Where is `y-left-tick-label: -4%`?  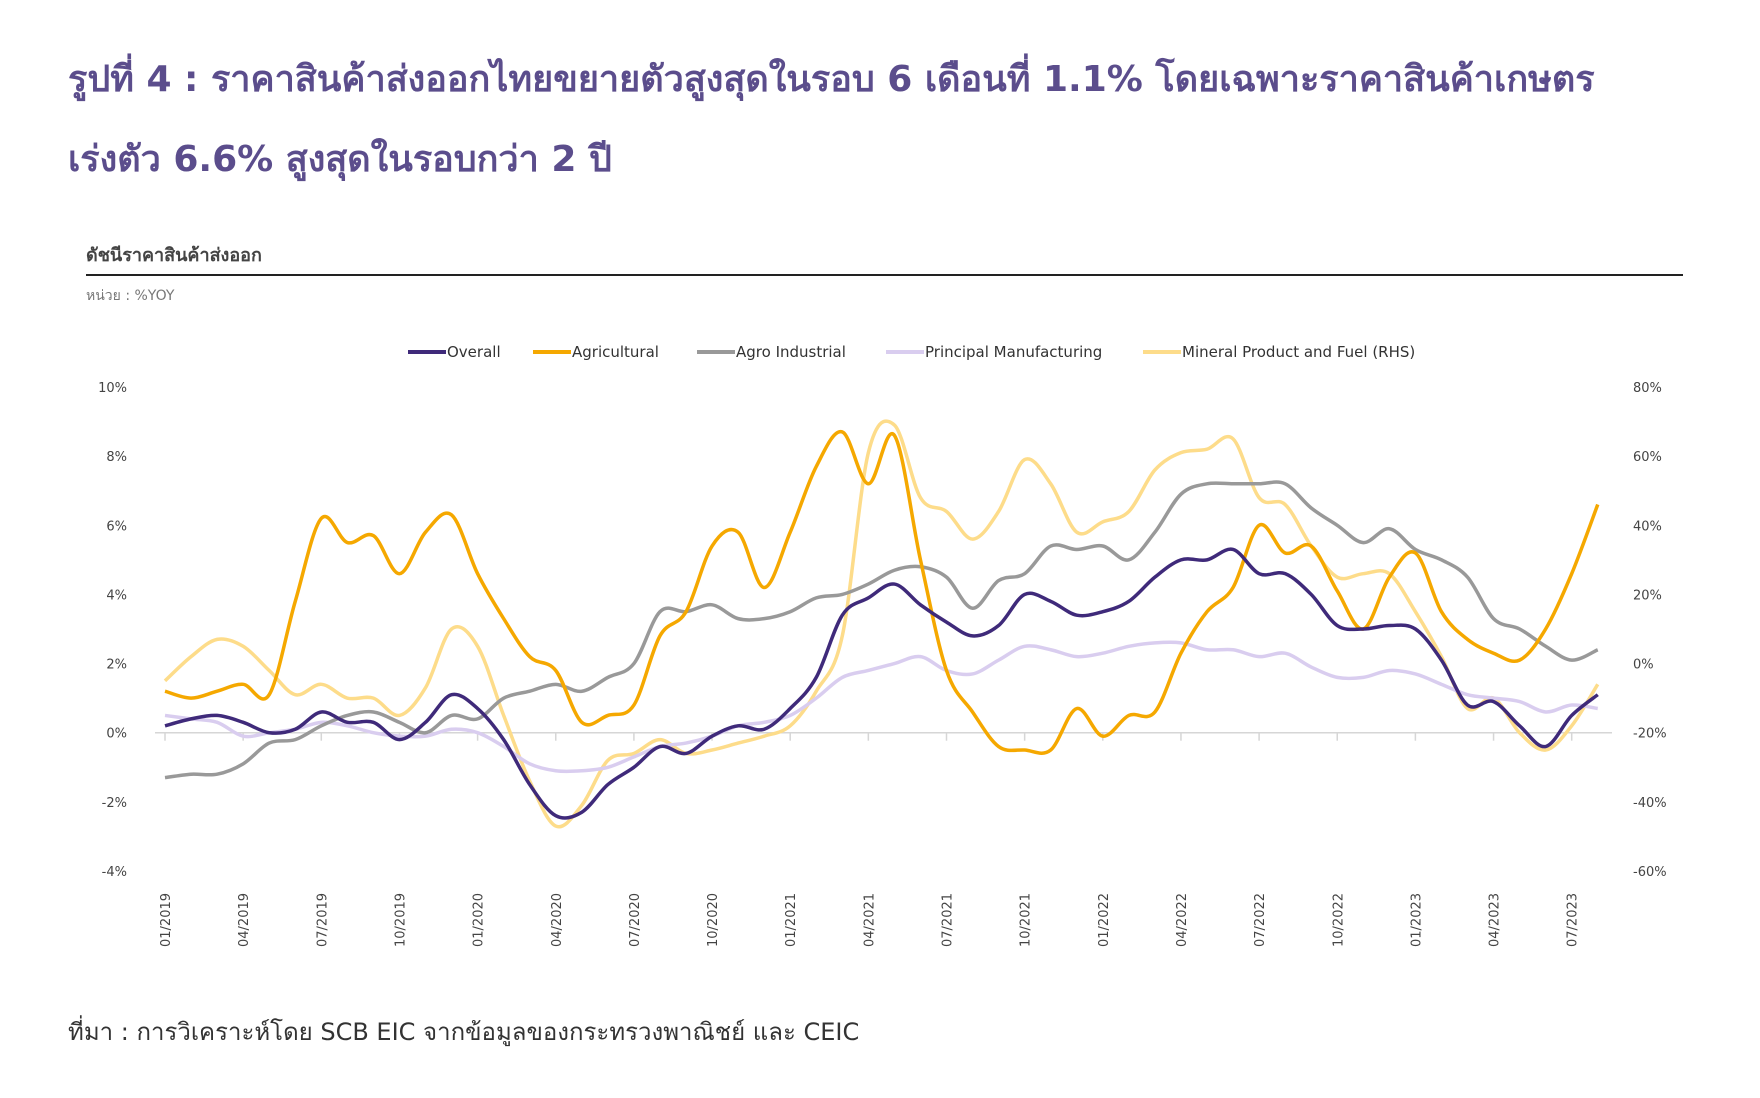 y-left-tick-label: -4% is located at coordinates (114, 872).